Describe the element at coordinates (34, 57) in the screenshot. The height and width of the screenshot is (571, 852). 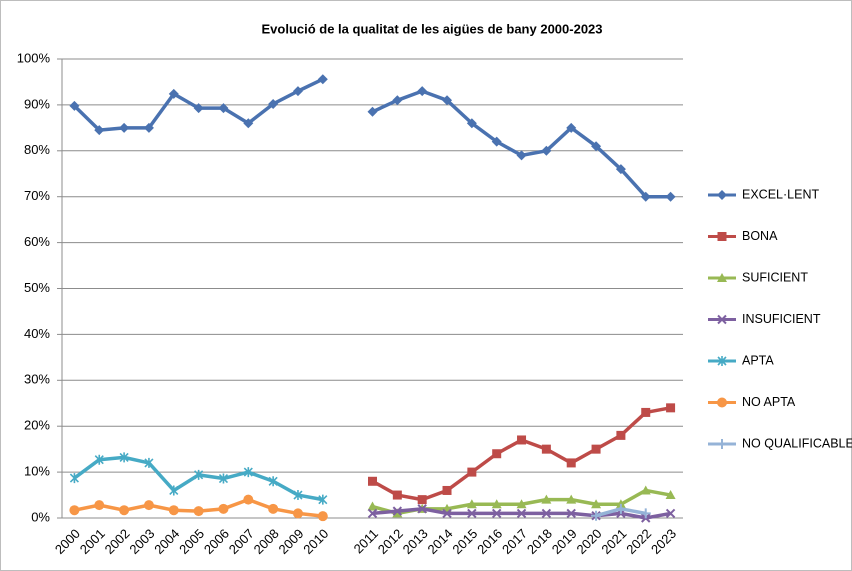
I see `y-tick-label: 100%` at that location.